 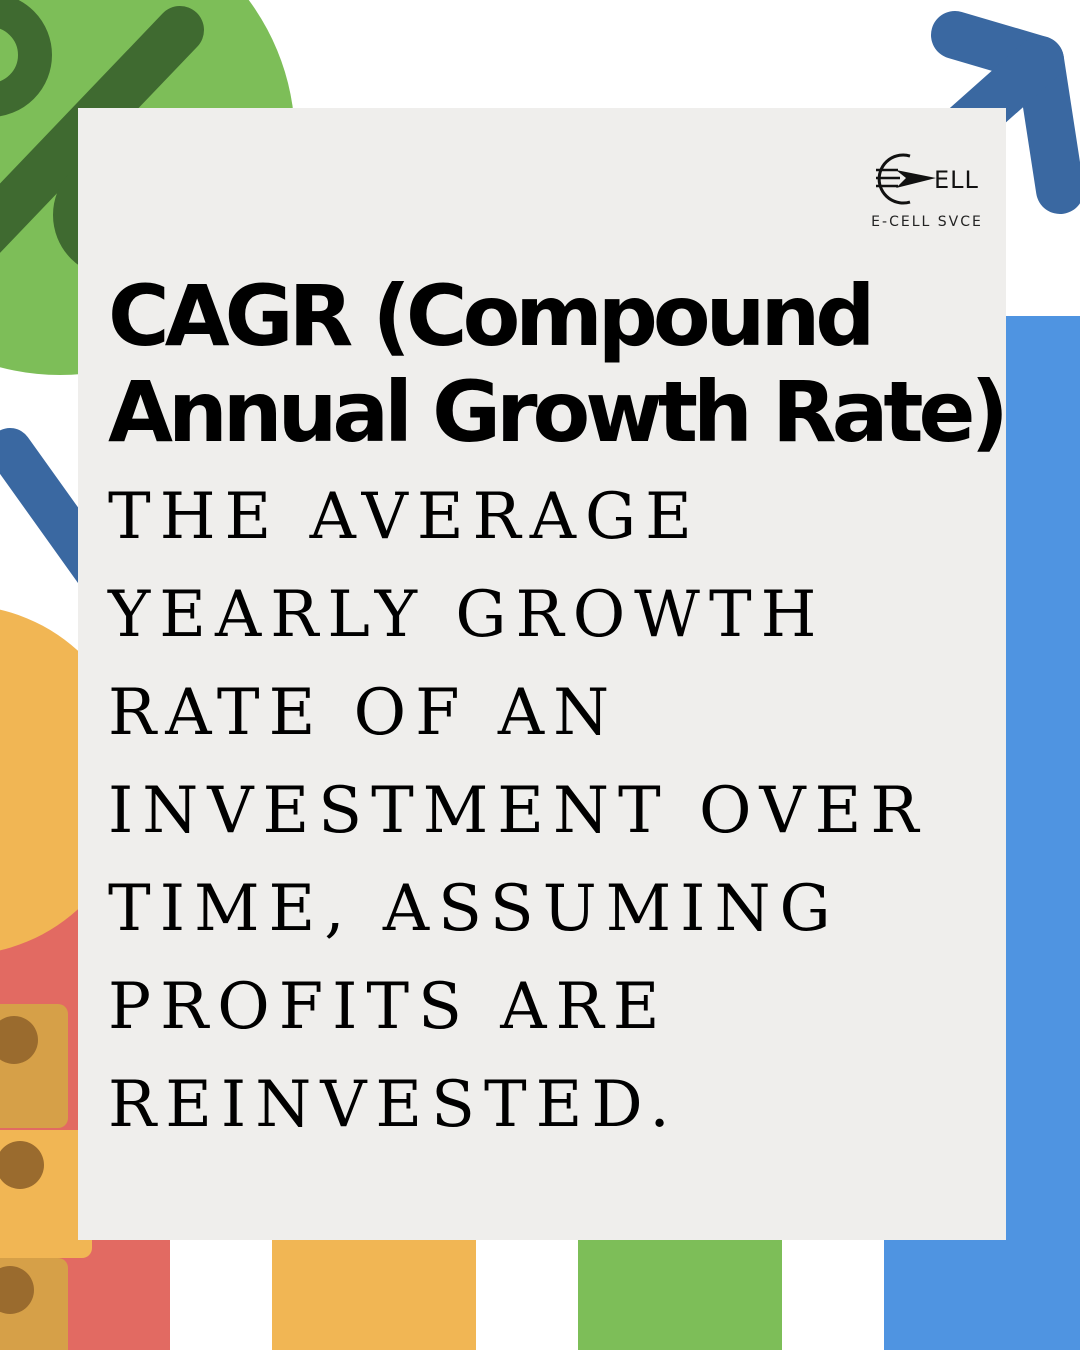 What do you see at coordinates (363, 713) in the screenshot?
I see `definition-line: RATE OF AN` at bounding box center [363, 713].